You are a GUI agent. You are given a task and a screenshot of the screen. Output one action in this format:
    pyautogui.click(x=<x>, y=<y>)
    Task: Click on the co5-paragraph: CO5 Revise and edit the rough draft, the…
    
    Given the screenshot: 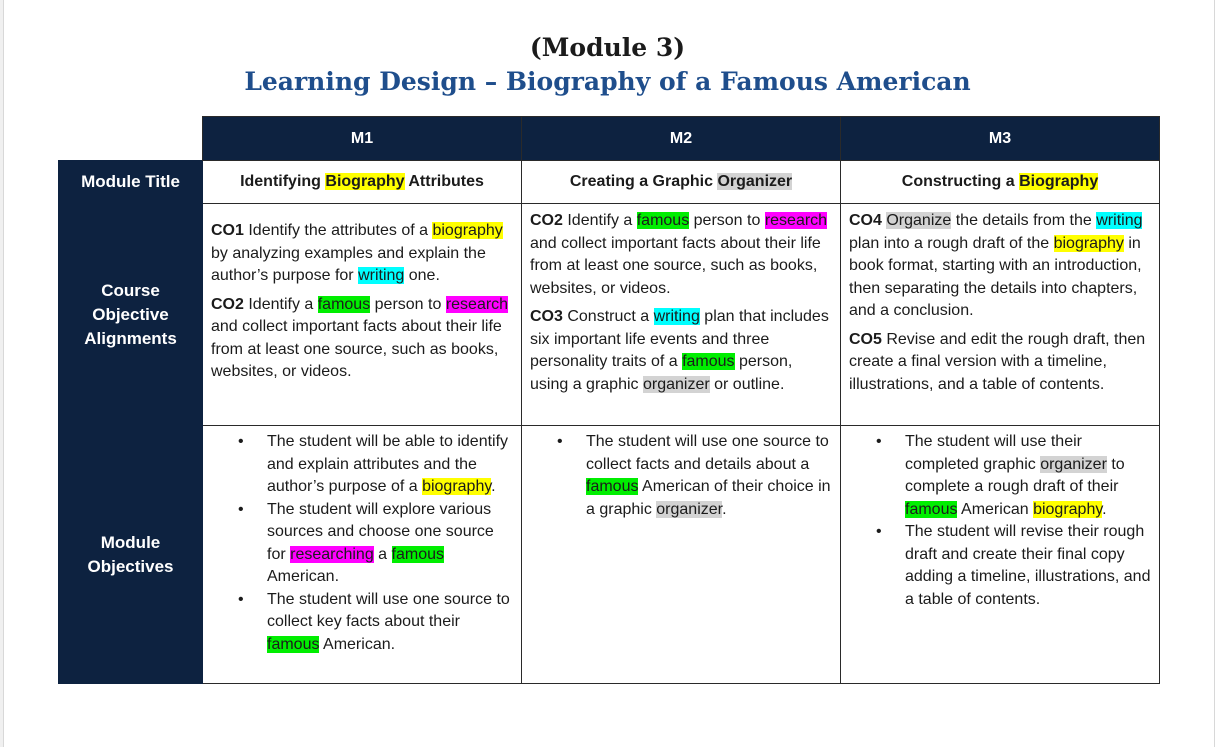 What is the action you would take?
    pyautogui.click(x=1000, y=363)
    